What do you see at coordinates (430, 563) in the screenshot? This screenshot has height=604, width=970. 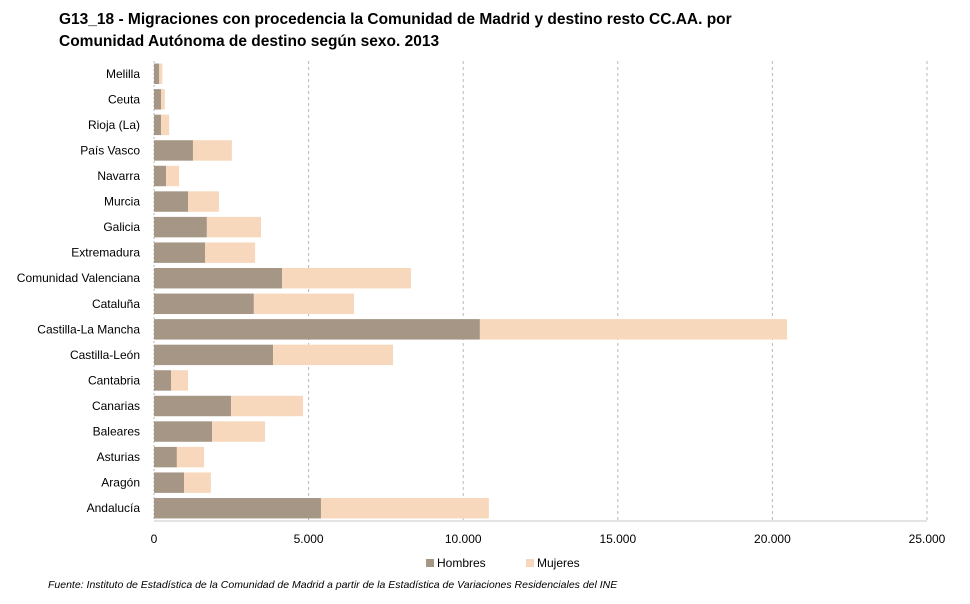 I see `legend-swatch-hombres` at bounding box center [430, 563].